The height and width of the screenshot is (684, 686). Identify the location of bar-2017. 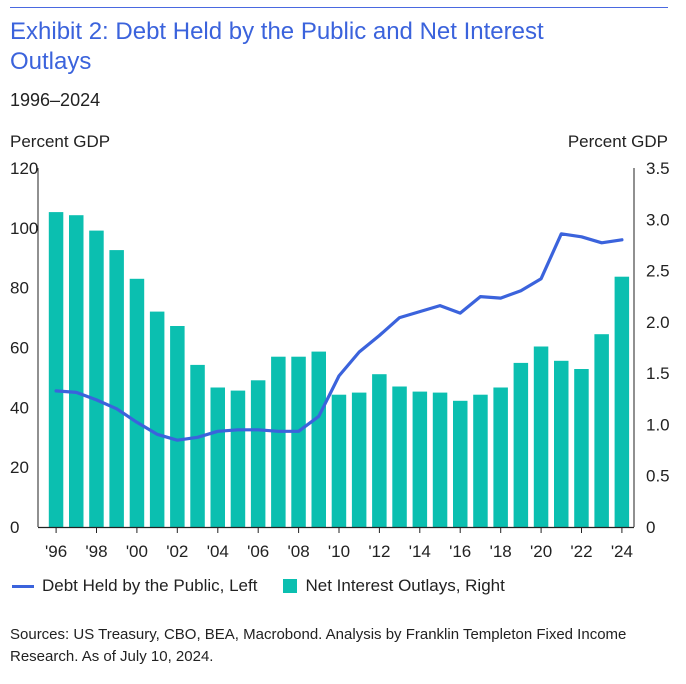
(480, 460).